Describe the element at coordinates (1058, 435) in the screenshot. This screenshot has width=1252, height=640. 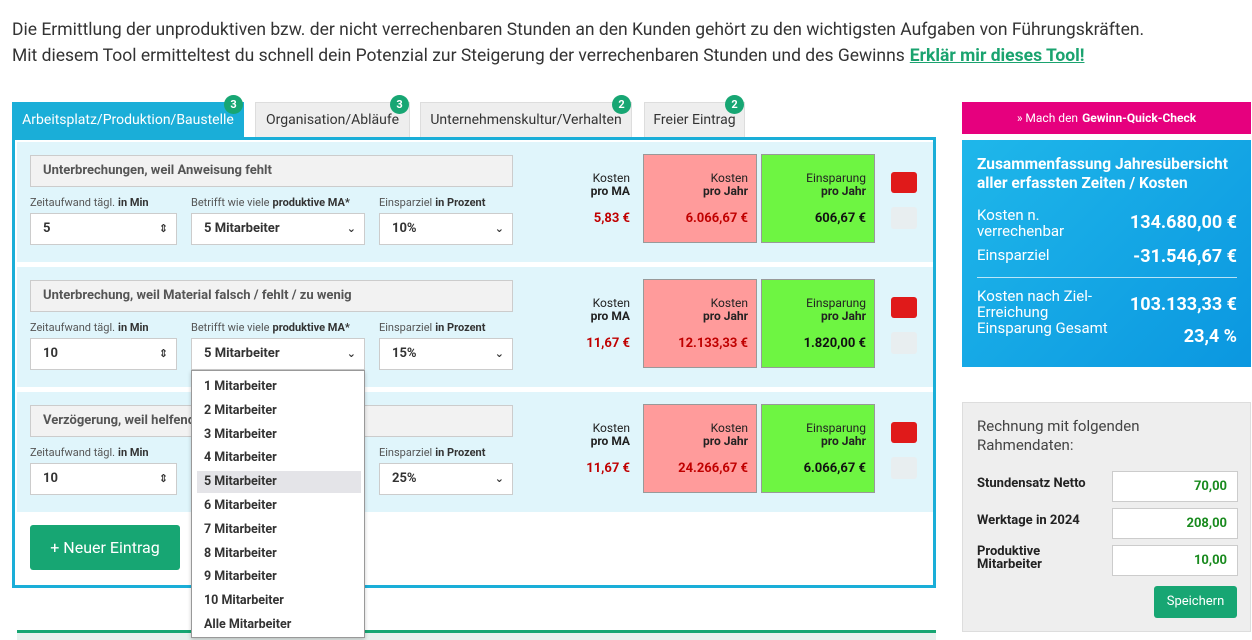
I see `settings-title: Rechnung mit folgenden Rahmendaten:` at that location.